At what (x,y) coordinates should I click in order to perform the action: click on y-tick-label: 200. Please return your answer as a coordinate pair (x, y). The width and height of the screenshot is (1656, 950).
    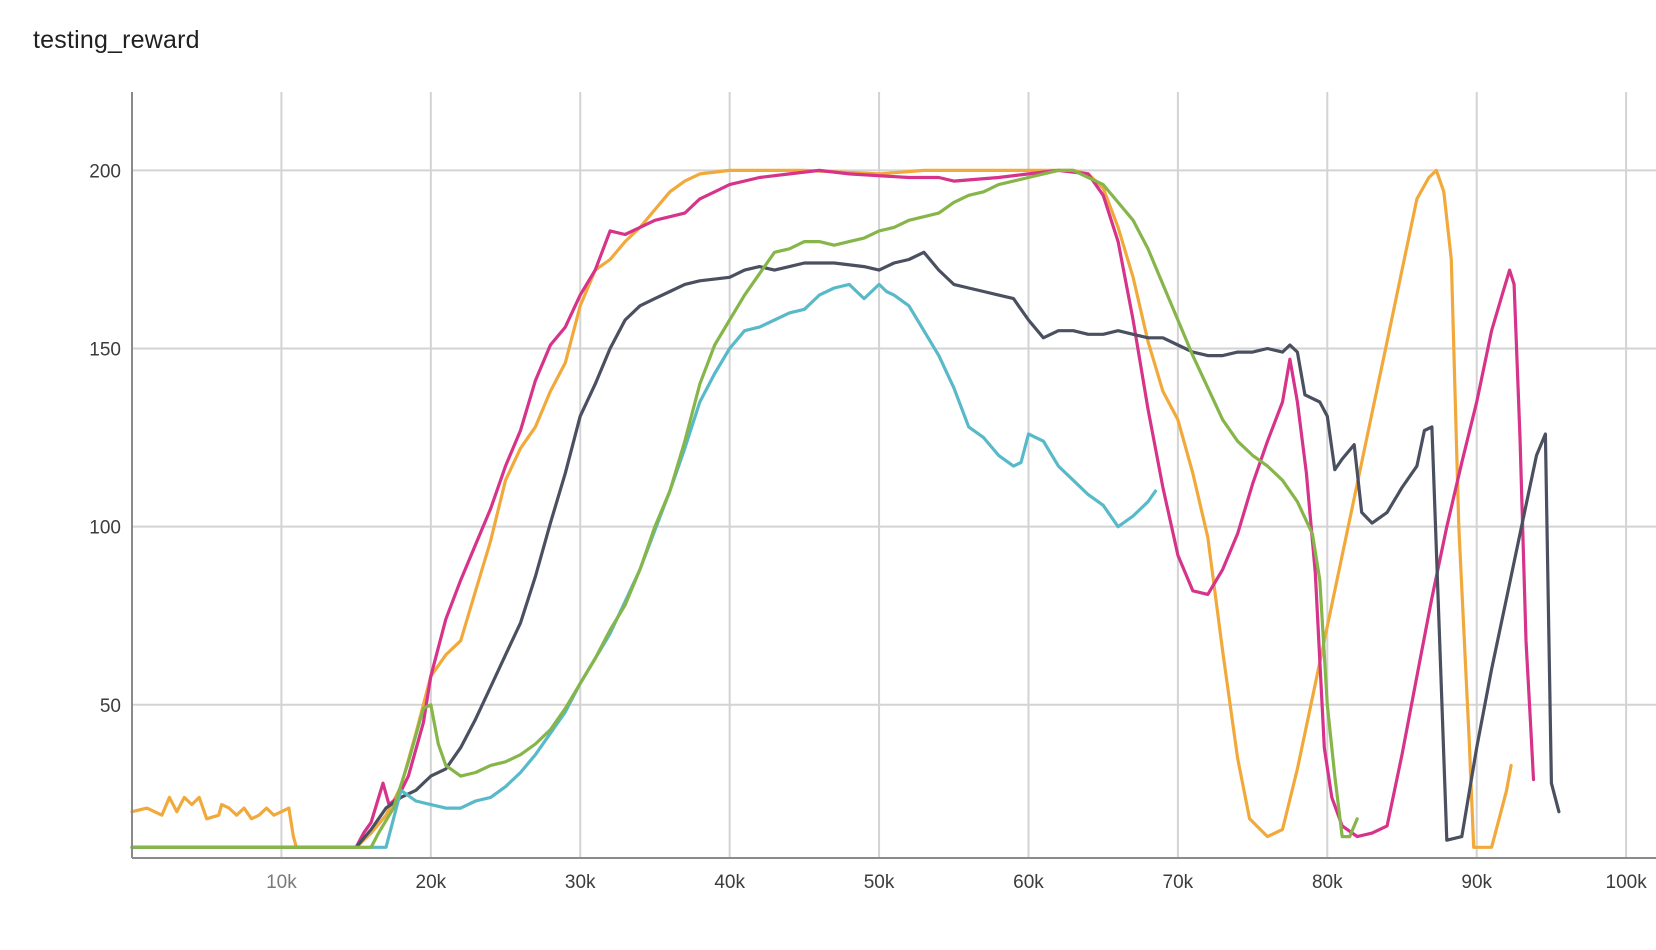
    Looking at the image, I should click on (105, 171).